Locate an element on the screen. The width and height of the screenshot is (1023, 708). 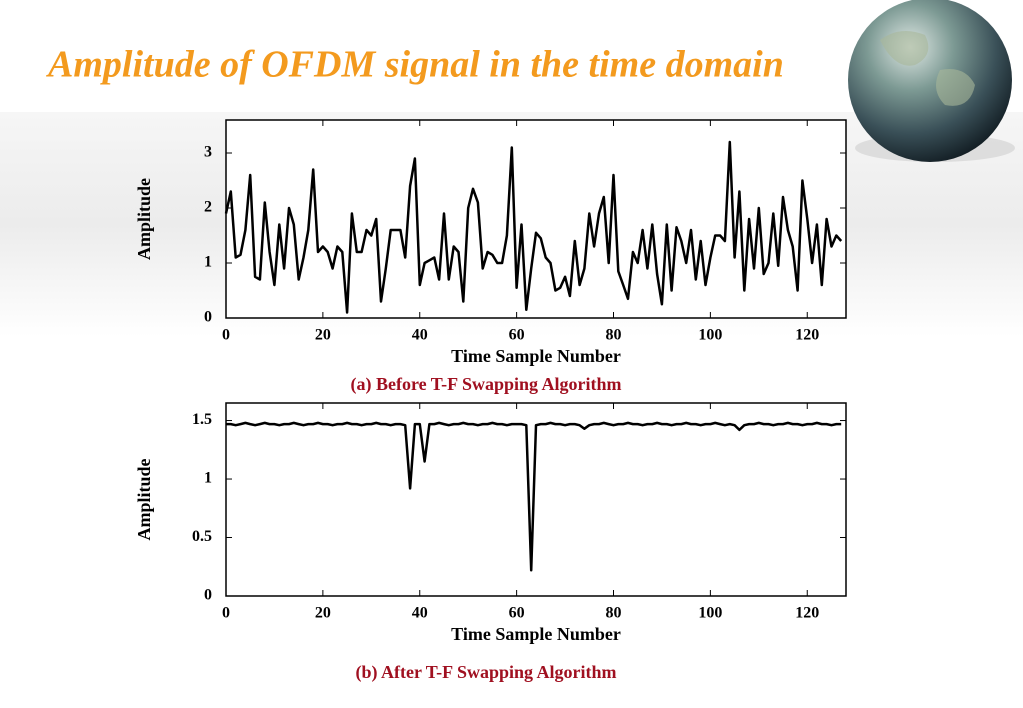
y-tick-label: 2 is located at coordinates (208, 207).